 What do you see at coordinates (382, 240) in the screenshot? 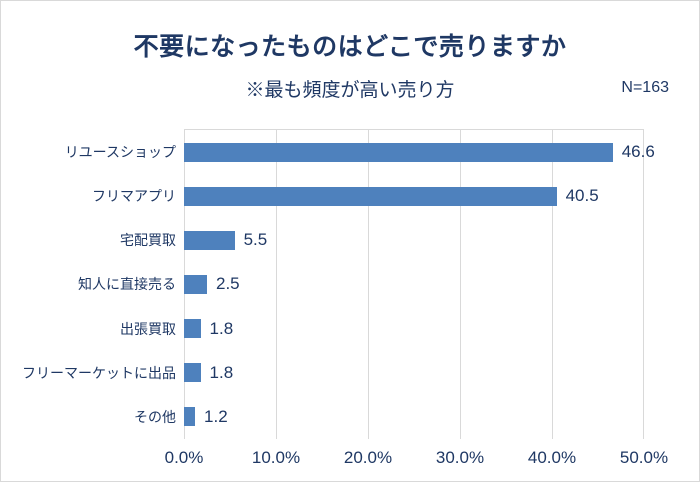
I see `bar-row: 宅配買取 5.5` at bounding box center [382, 240].